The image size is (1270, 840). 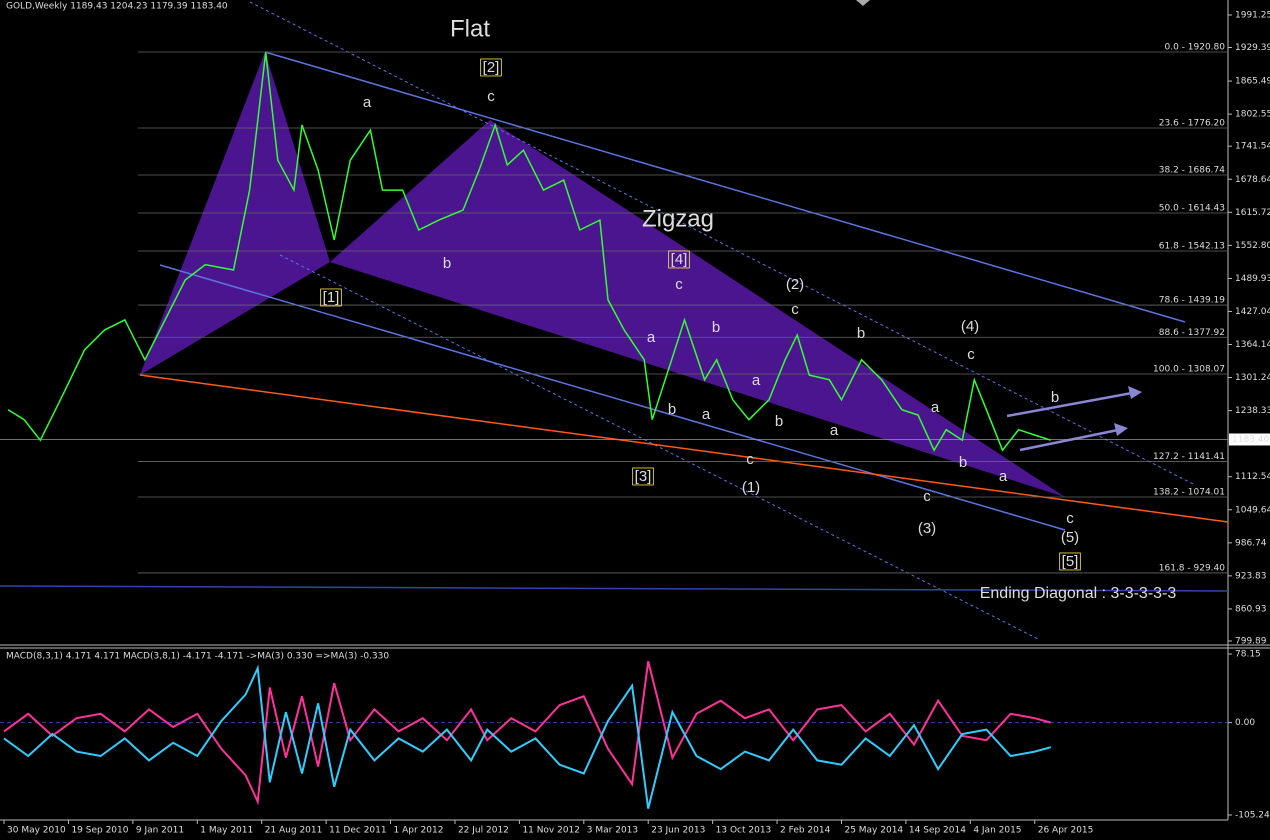 What do you see at coordinates (1252, 345) in the screenshot?
I see `y-tick-label: 1364.14` at bounding box center [1252, 345].